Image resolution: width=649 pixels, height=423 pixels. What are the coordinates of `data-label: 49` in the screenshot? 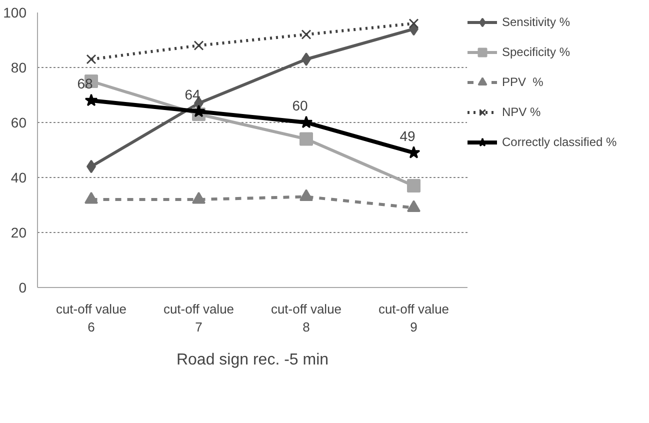 It's located at (408, 136).